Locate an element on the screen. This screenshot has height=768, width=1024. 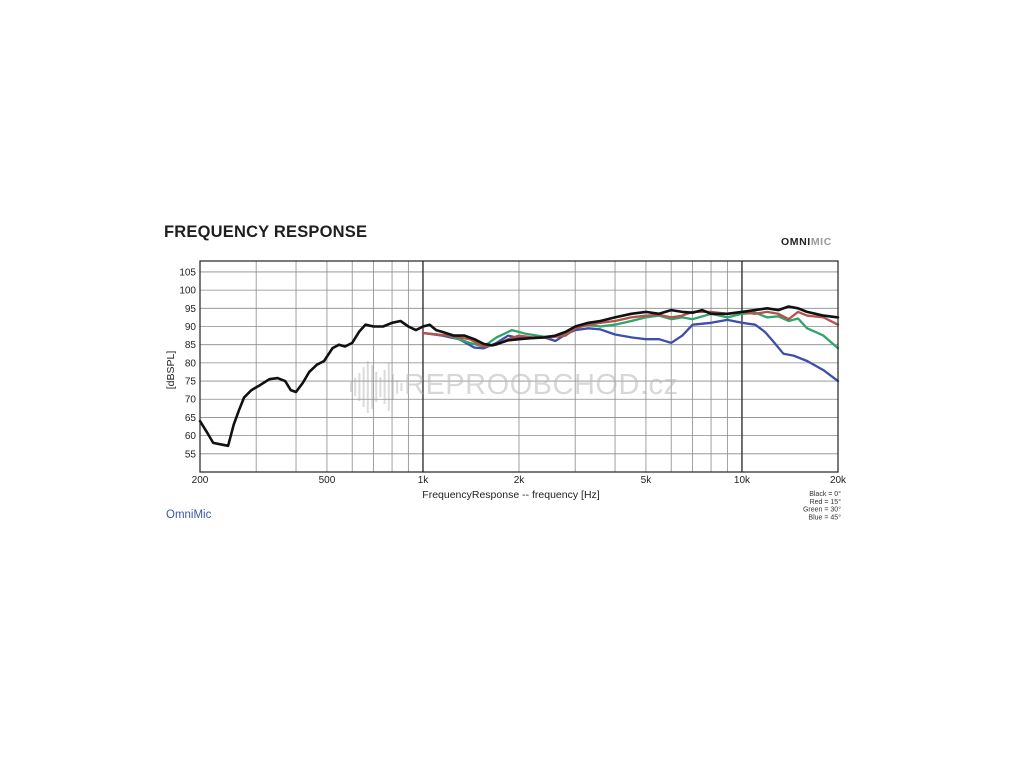
x-tick-label: 10k is located at coordinates (742, 480).